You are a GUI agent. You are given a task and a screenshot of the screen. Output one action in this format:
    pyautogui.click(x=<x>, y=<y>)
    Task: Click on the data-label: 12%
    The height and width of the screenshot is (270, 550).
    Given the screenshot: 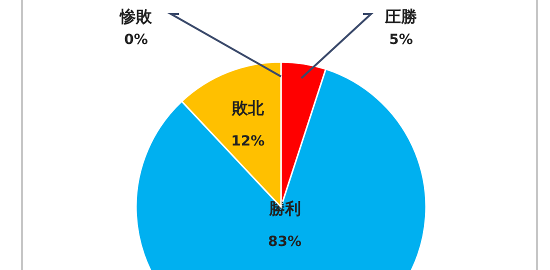 What is the action you would take?
    pyautogui.click(x=248, y=141)
    